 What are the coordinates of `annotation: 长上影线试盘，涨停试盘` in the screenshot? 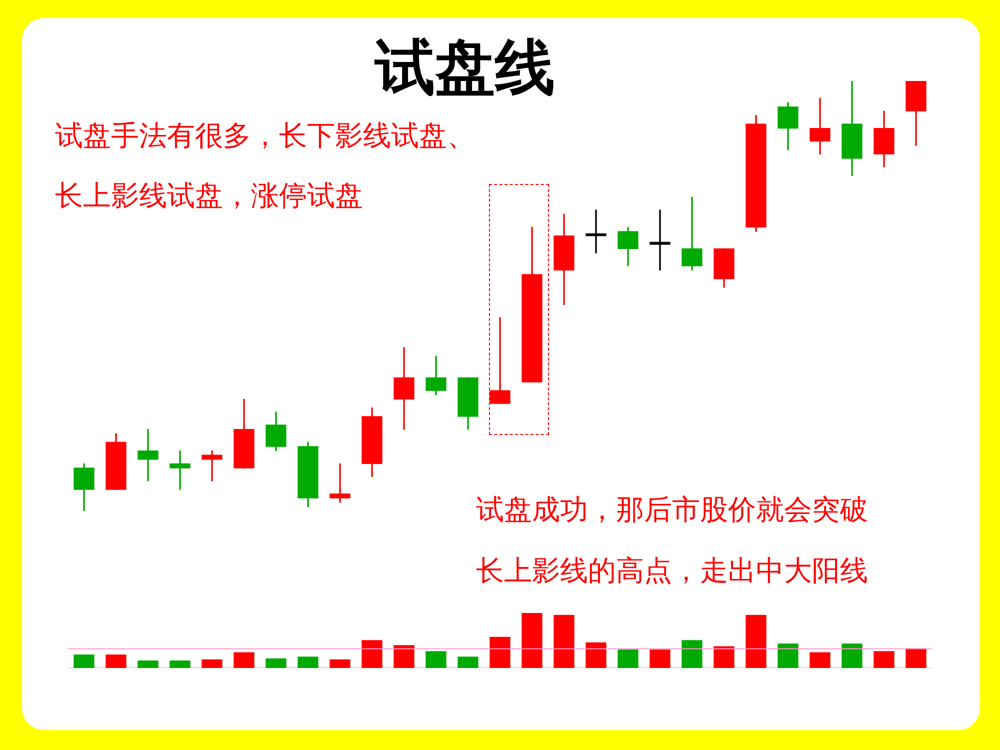 It's located at (209, 196).